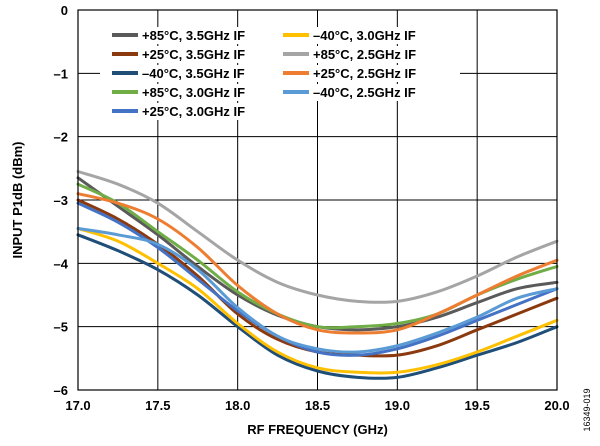 The width and height of the screenshot is (600, 446). Describe the element at coordinates (556, 405) in the screenshot. I see `x-tick-label: 20.0` at that location.